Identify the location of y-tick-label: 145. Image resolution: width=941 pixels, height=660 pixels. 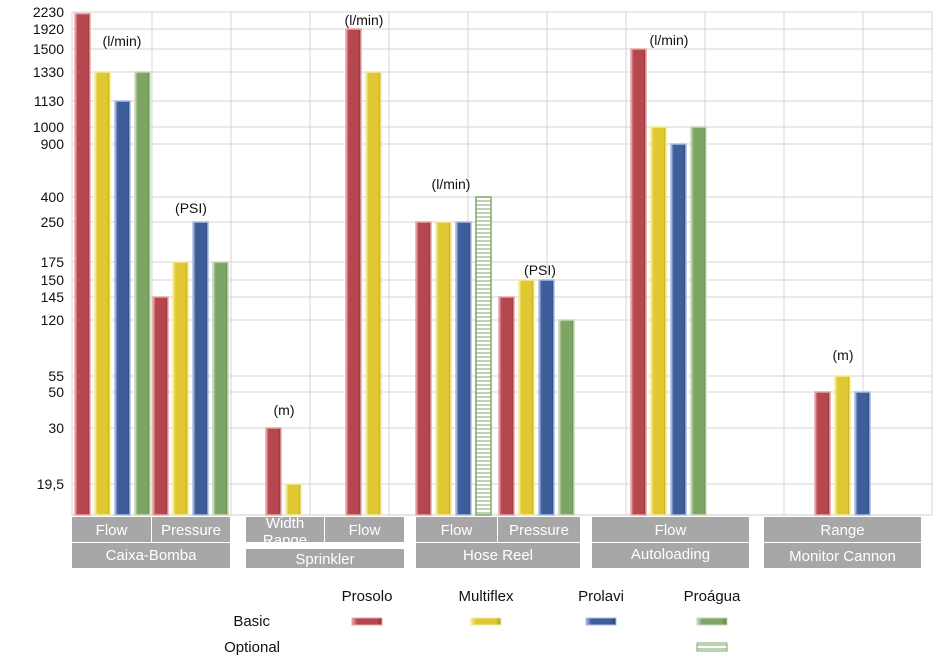
(53, 297).